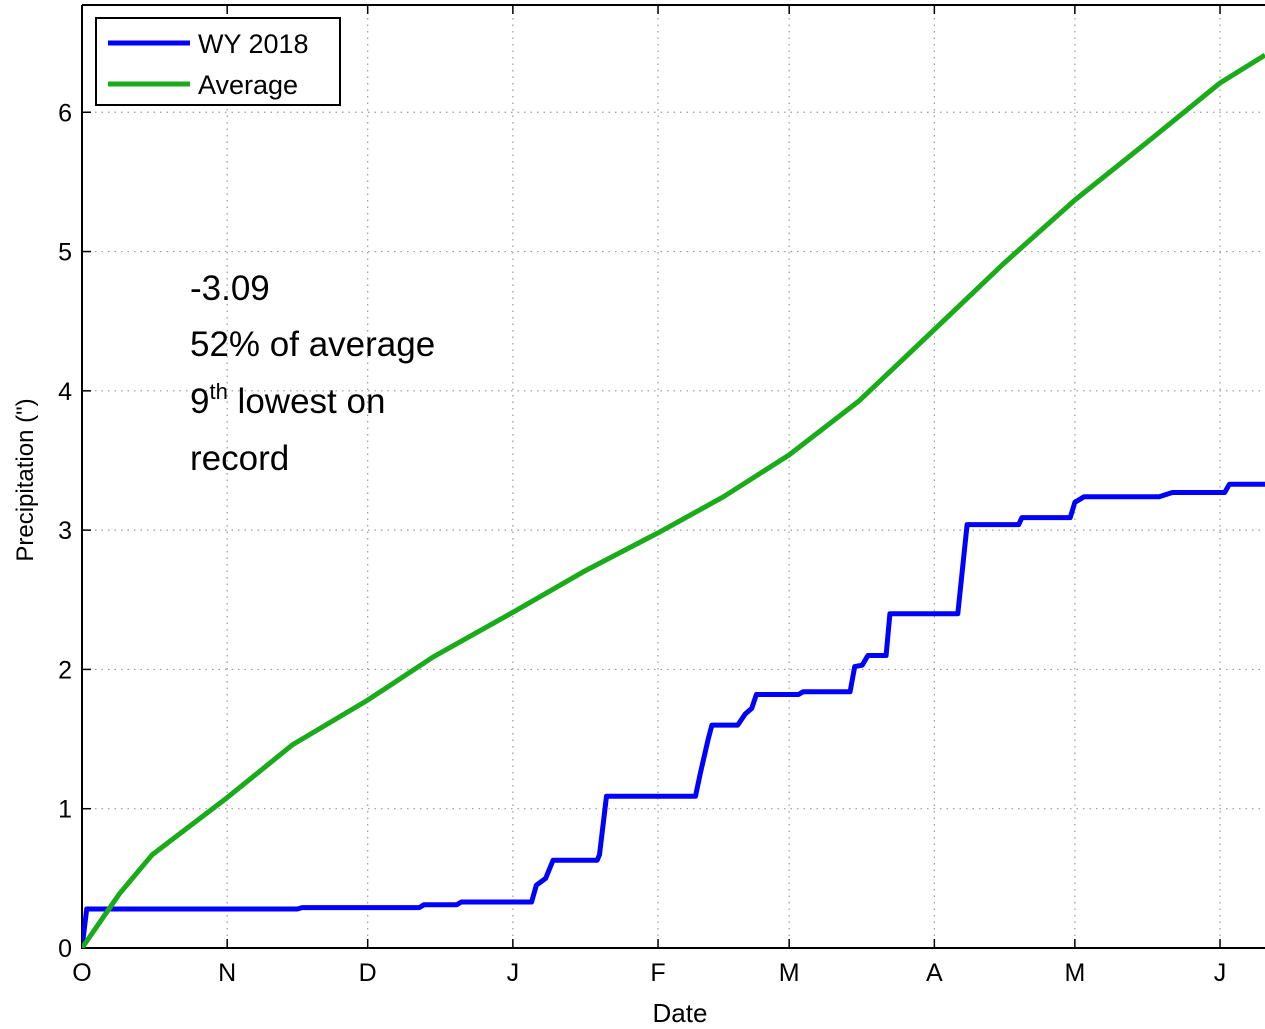 The height and width of the screenshot is (1029, 1265). Describe the element at coordinates (227, 973) in the screenshot. I see `x-tick-label: N` at that location.